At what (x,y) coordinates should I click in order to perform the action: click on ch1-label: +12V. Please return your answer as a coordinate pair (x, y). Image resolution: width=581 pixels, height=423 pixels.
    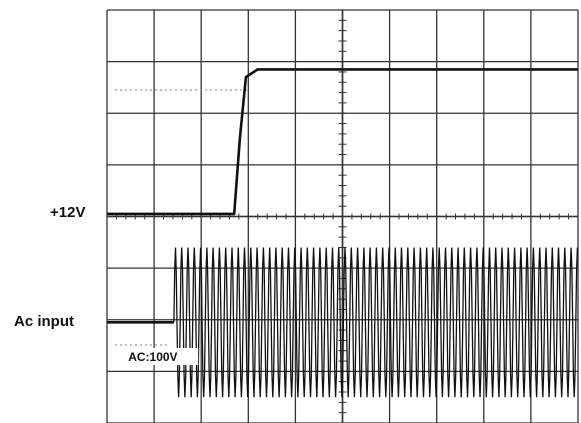
    Looking at the image, I should click on (68, 212).